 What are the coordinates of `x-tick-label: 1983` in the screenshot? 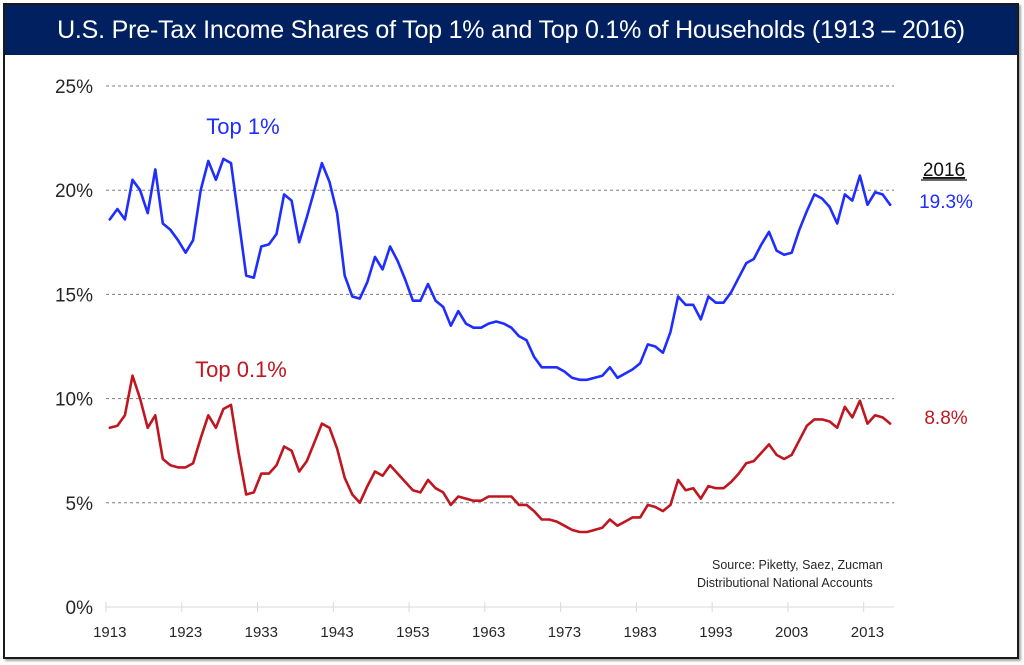 It's located at (639, 632).